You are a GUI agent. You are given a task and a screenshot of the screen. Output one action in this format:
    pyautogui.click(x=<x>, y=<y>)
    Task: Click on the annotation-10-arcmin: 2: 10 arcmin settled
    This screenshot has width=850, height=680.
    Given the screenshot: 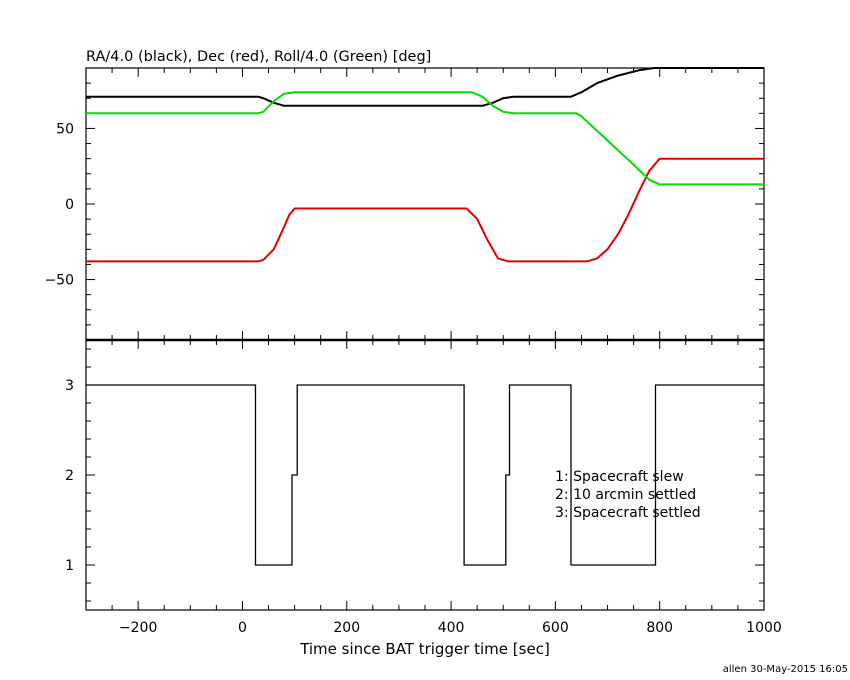 What is the action you would take?
    pyautogui.click(x=625, y=495)
    